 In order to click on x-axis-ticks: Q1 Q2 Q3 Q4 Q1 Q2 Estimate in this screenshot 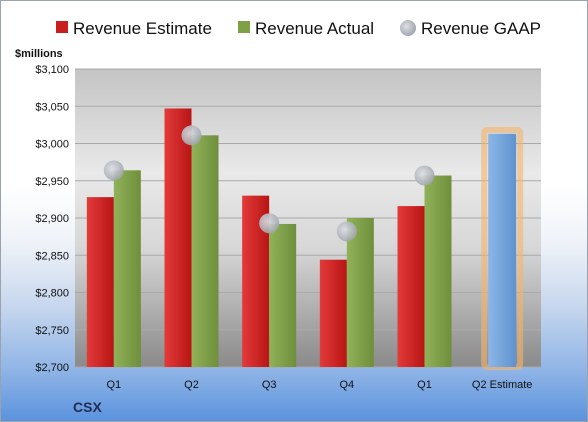, I will do `click(319, 385)`.